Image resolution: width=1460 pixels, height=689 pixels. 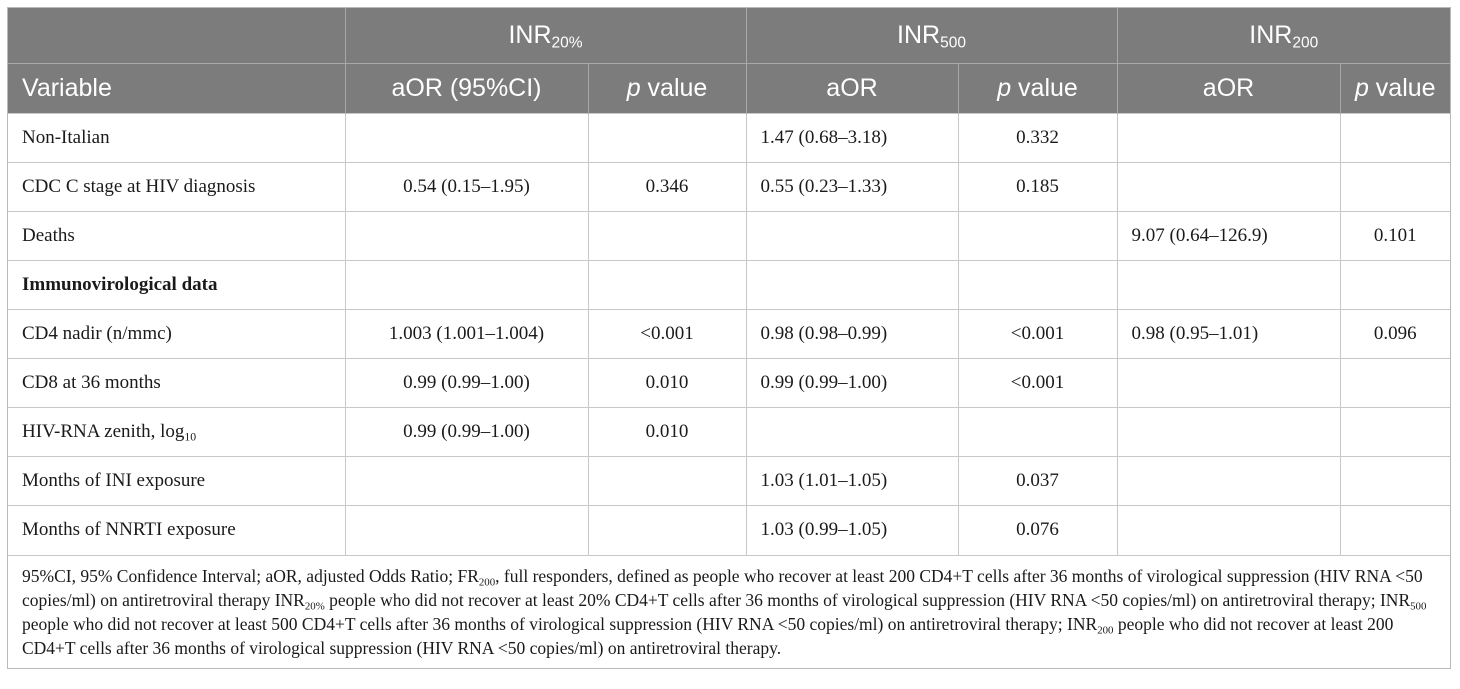 I want to click on cell-value: 1.03 (0.99–1.05), so click(x=851, y=530).